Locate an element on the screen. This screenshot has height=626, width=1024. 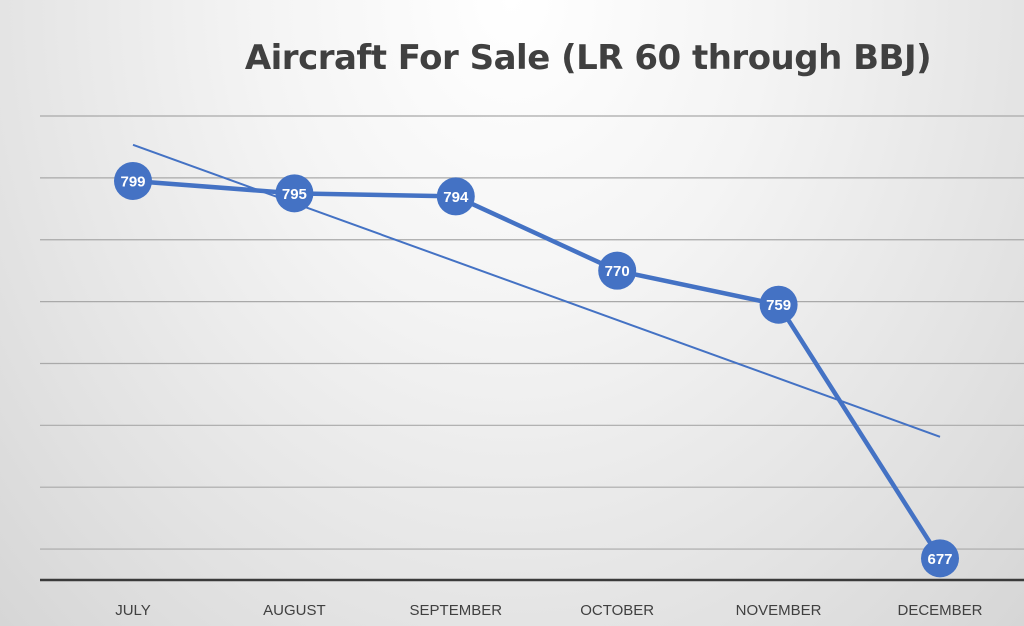
data-label: 759 is located at coordinates (778, 305).